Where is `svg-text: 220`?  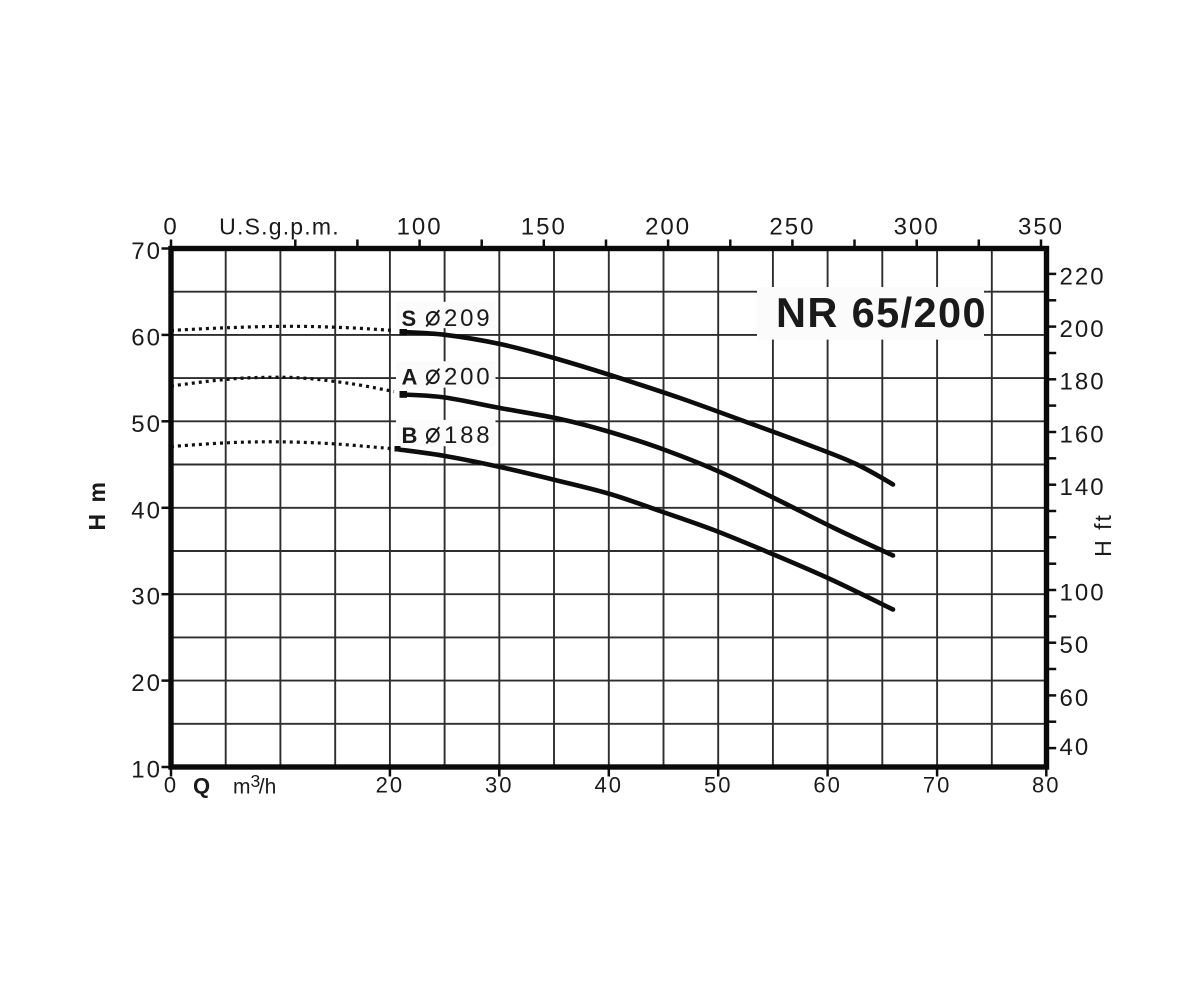 svg-text: 220 is located at coordinates (1083, 276).